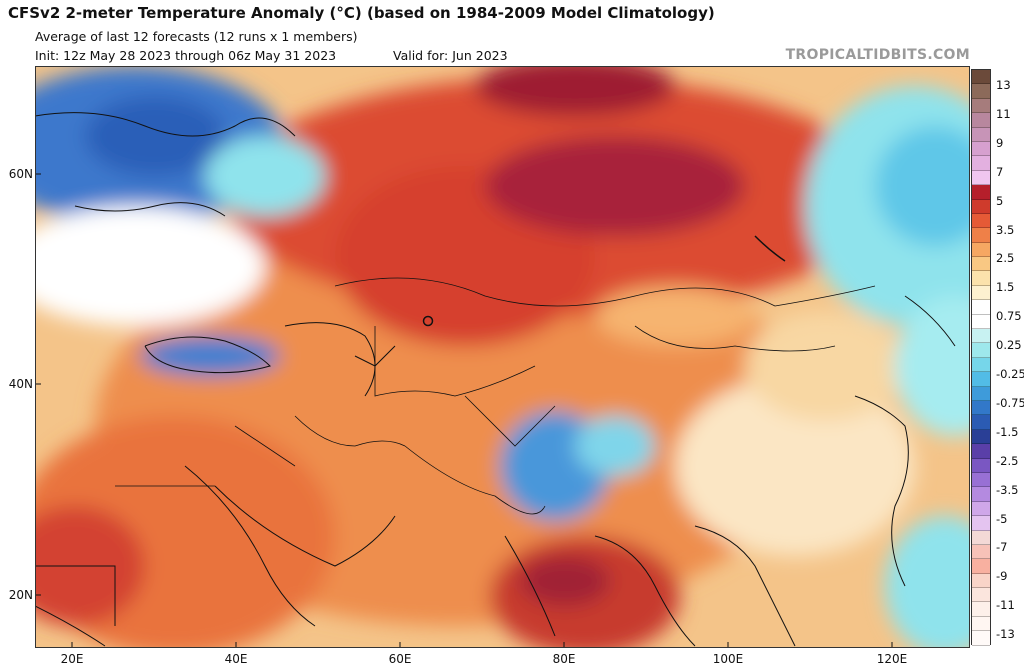  Describe the element at coordinates (1005, 287) in the screenshot. I see `colorbar-label: 1.5` at that location.